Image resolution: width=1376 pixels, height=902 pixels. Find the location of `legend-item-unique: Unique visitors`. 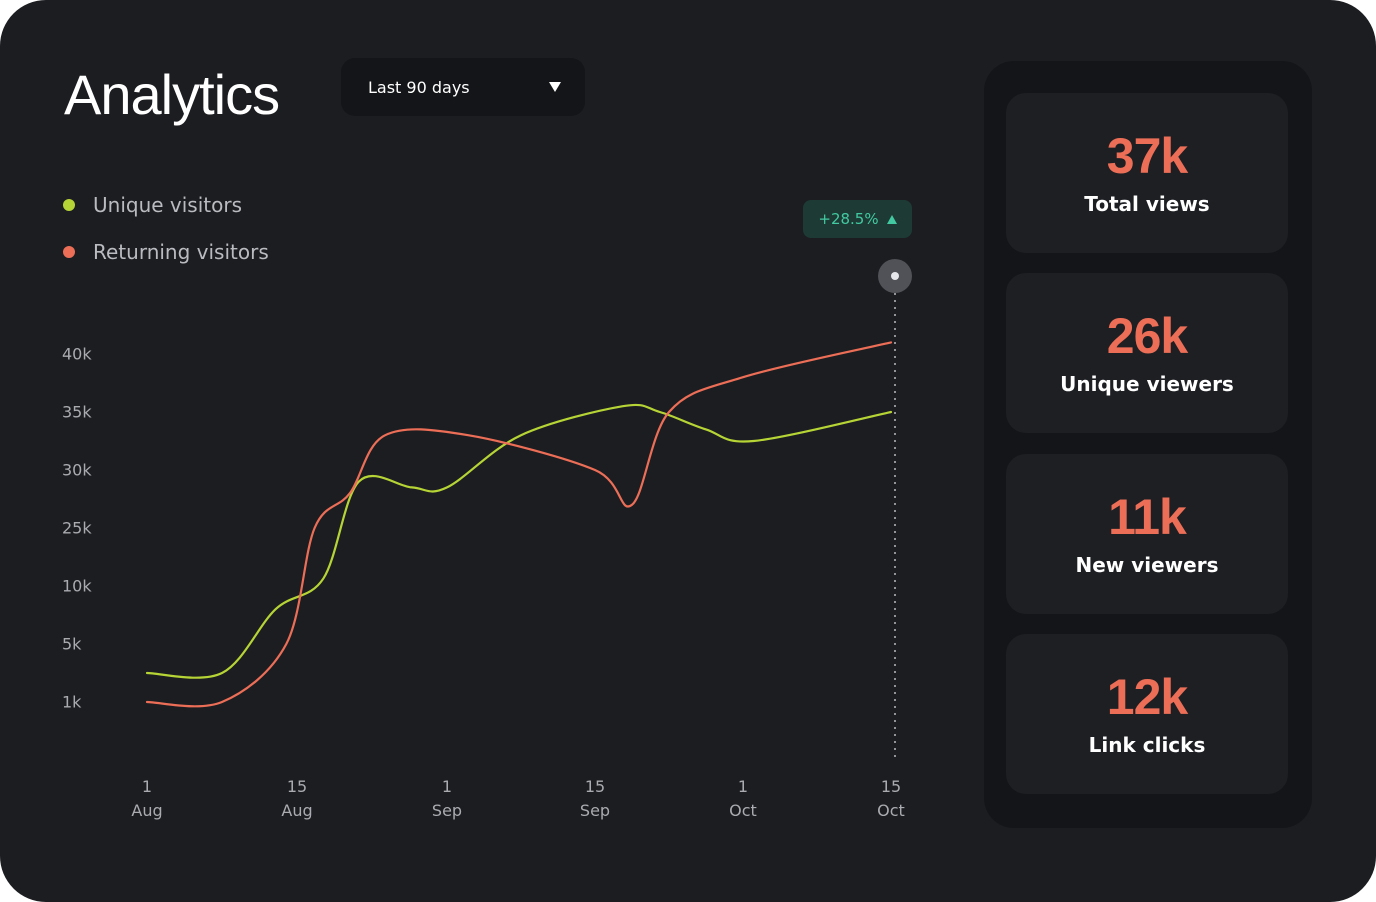

legend-item-unique: Unique visitors is located at coordinates (166, 205).